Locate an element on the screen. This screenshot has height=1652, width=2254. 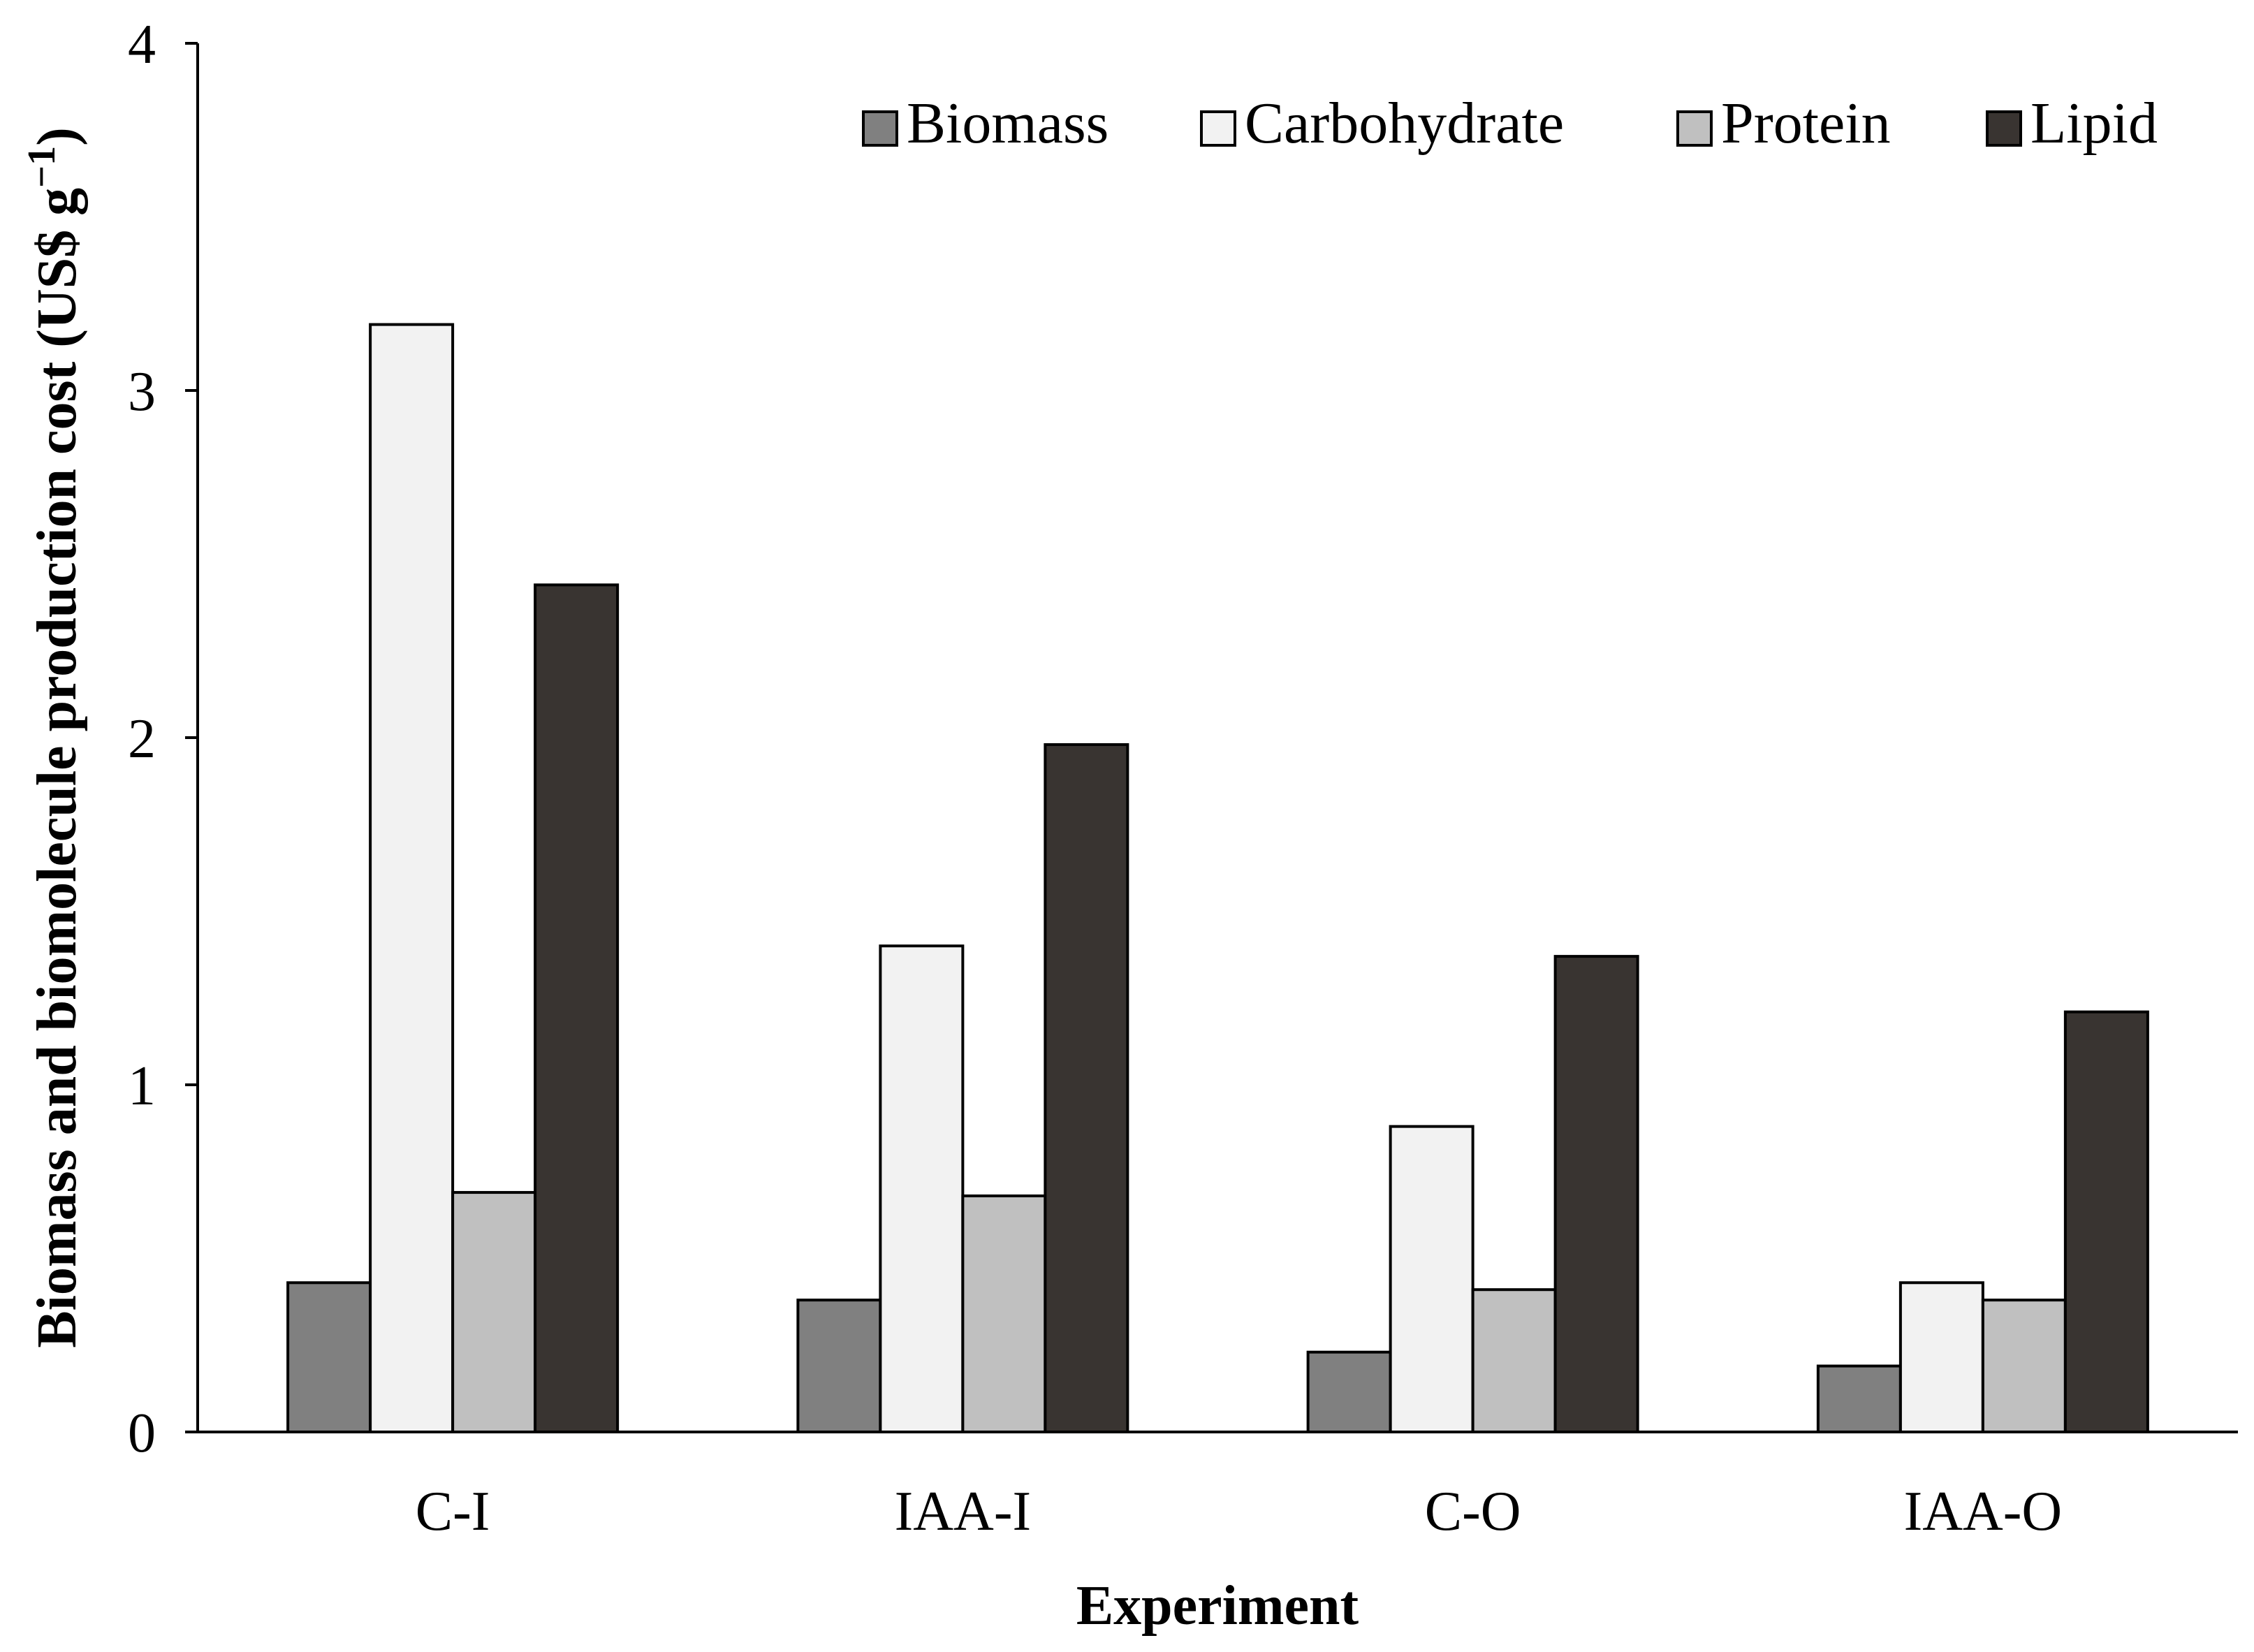
legend-swatch-lipid is located at coordinates (2004, 128).